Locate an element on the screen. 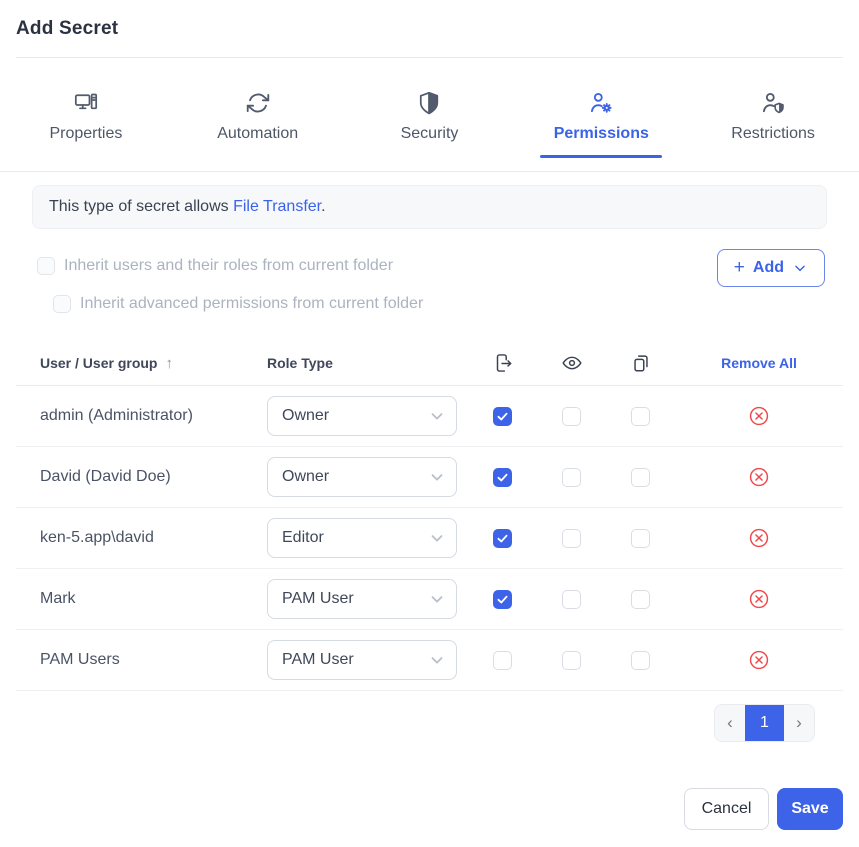 This screenshot has height=847, width=859. tab-automation: Automation is located at coordinates (258, 114).